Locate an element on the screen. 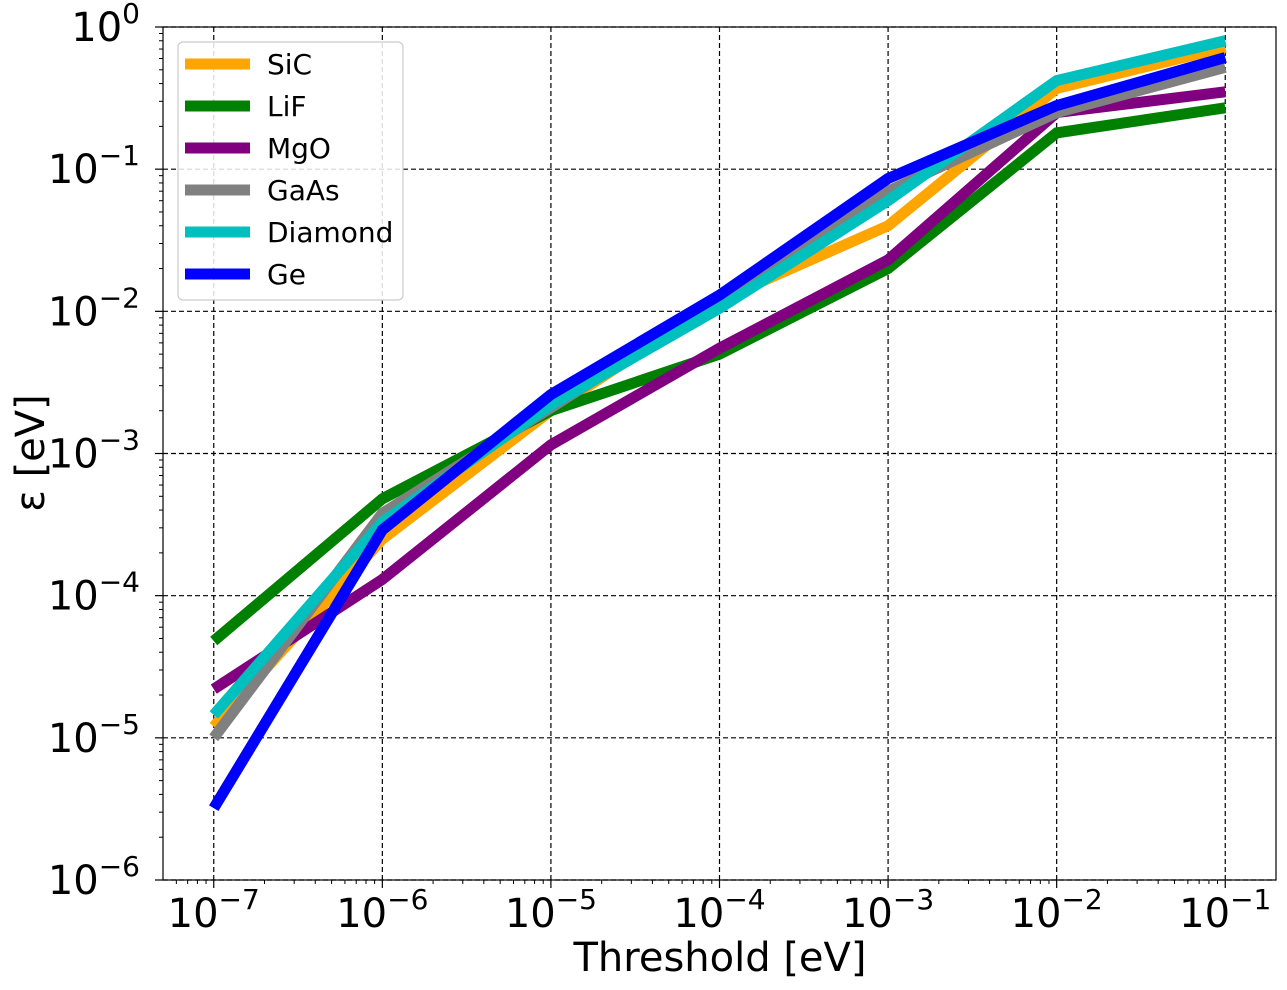 This screenshot has width=1287, height=990. x-tick-label: 10⁻⁷ is located at coordinates (214, 910).